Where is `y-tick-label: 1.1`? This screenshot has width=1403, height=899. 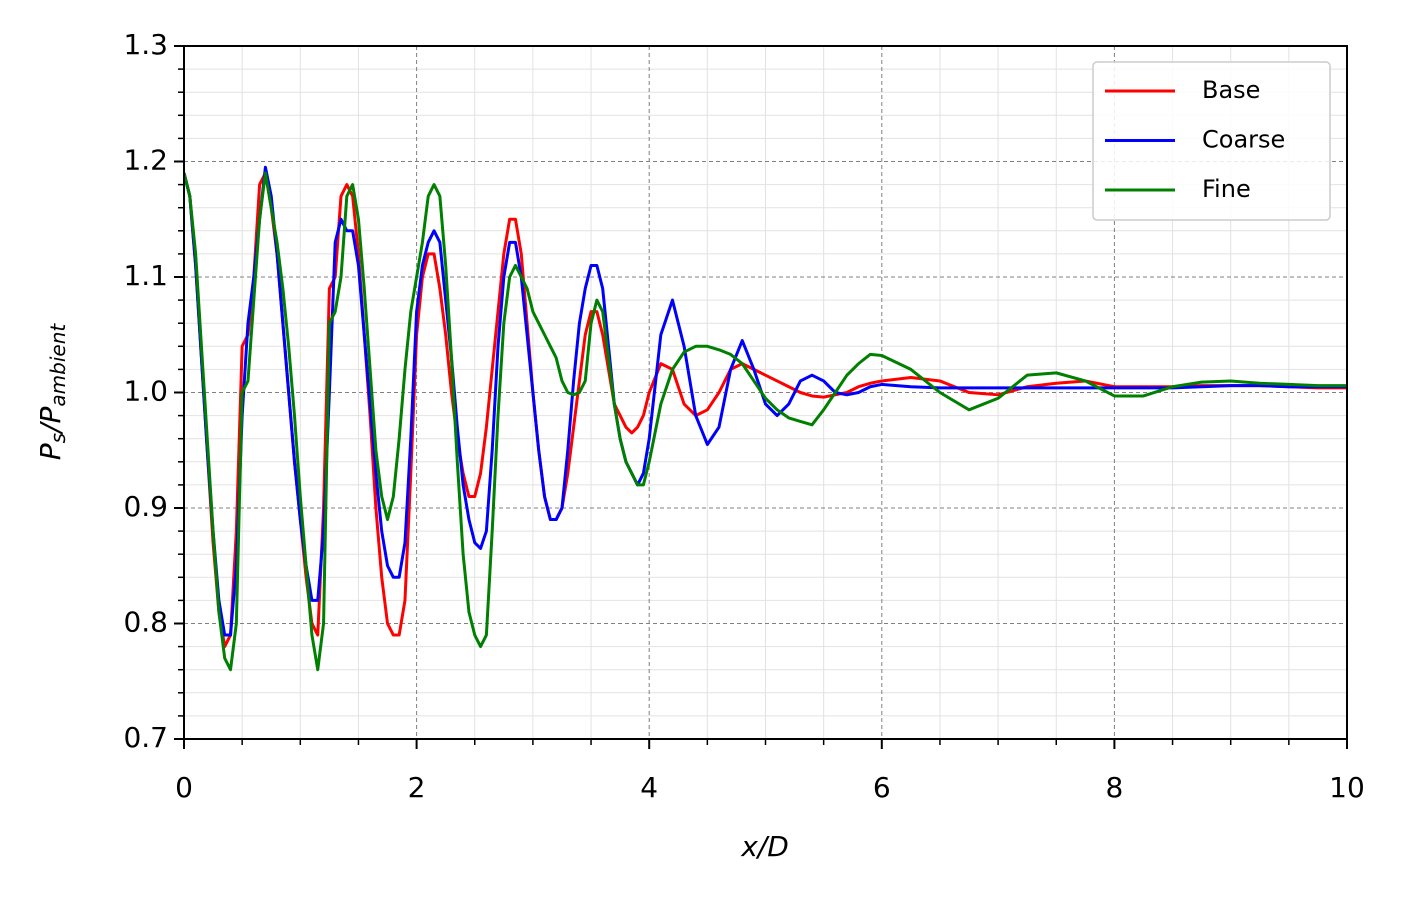
y-tick-label: 1.1 is located at coordinates (145, 275).